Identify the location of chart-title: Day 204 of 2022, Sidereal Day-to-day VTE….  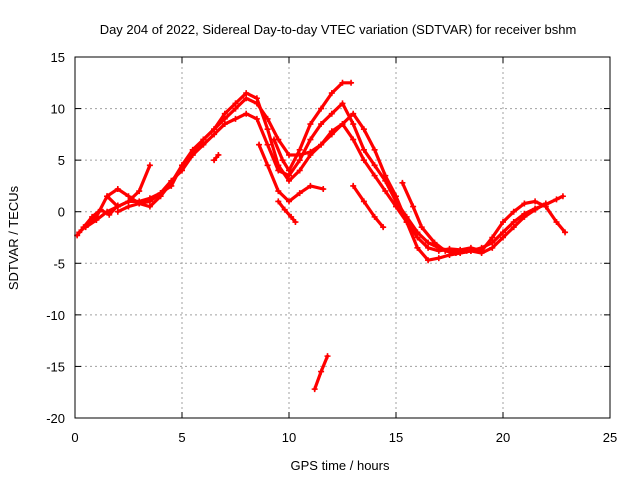
(338, 29).